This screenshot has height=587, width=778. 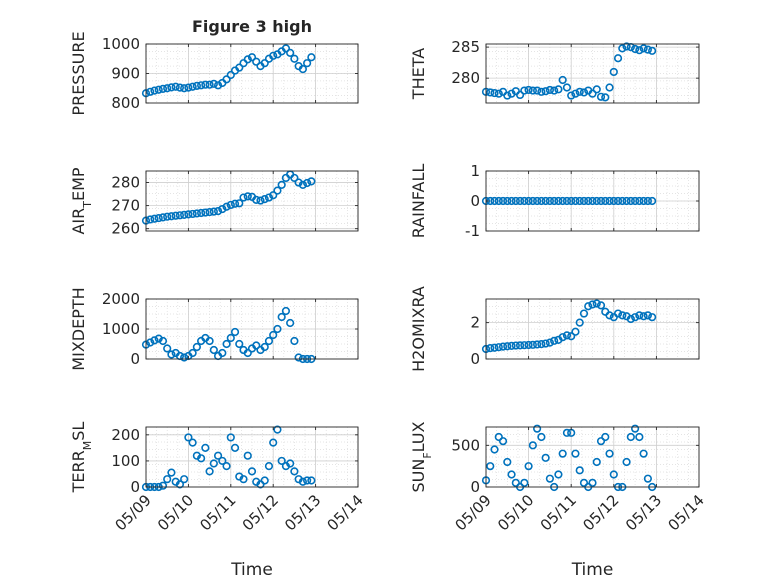 I want to click on y-axis-label: TERRMSL, so click(x=81, y=458).